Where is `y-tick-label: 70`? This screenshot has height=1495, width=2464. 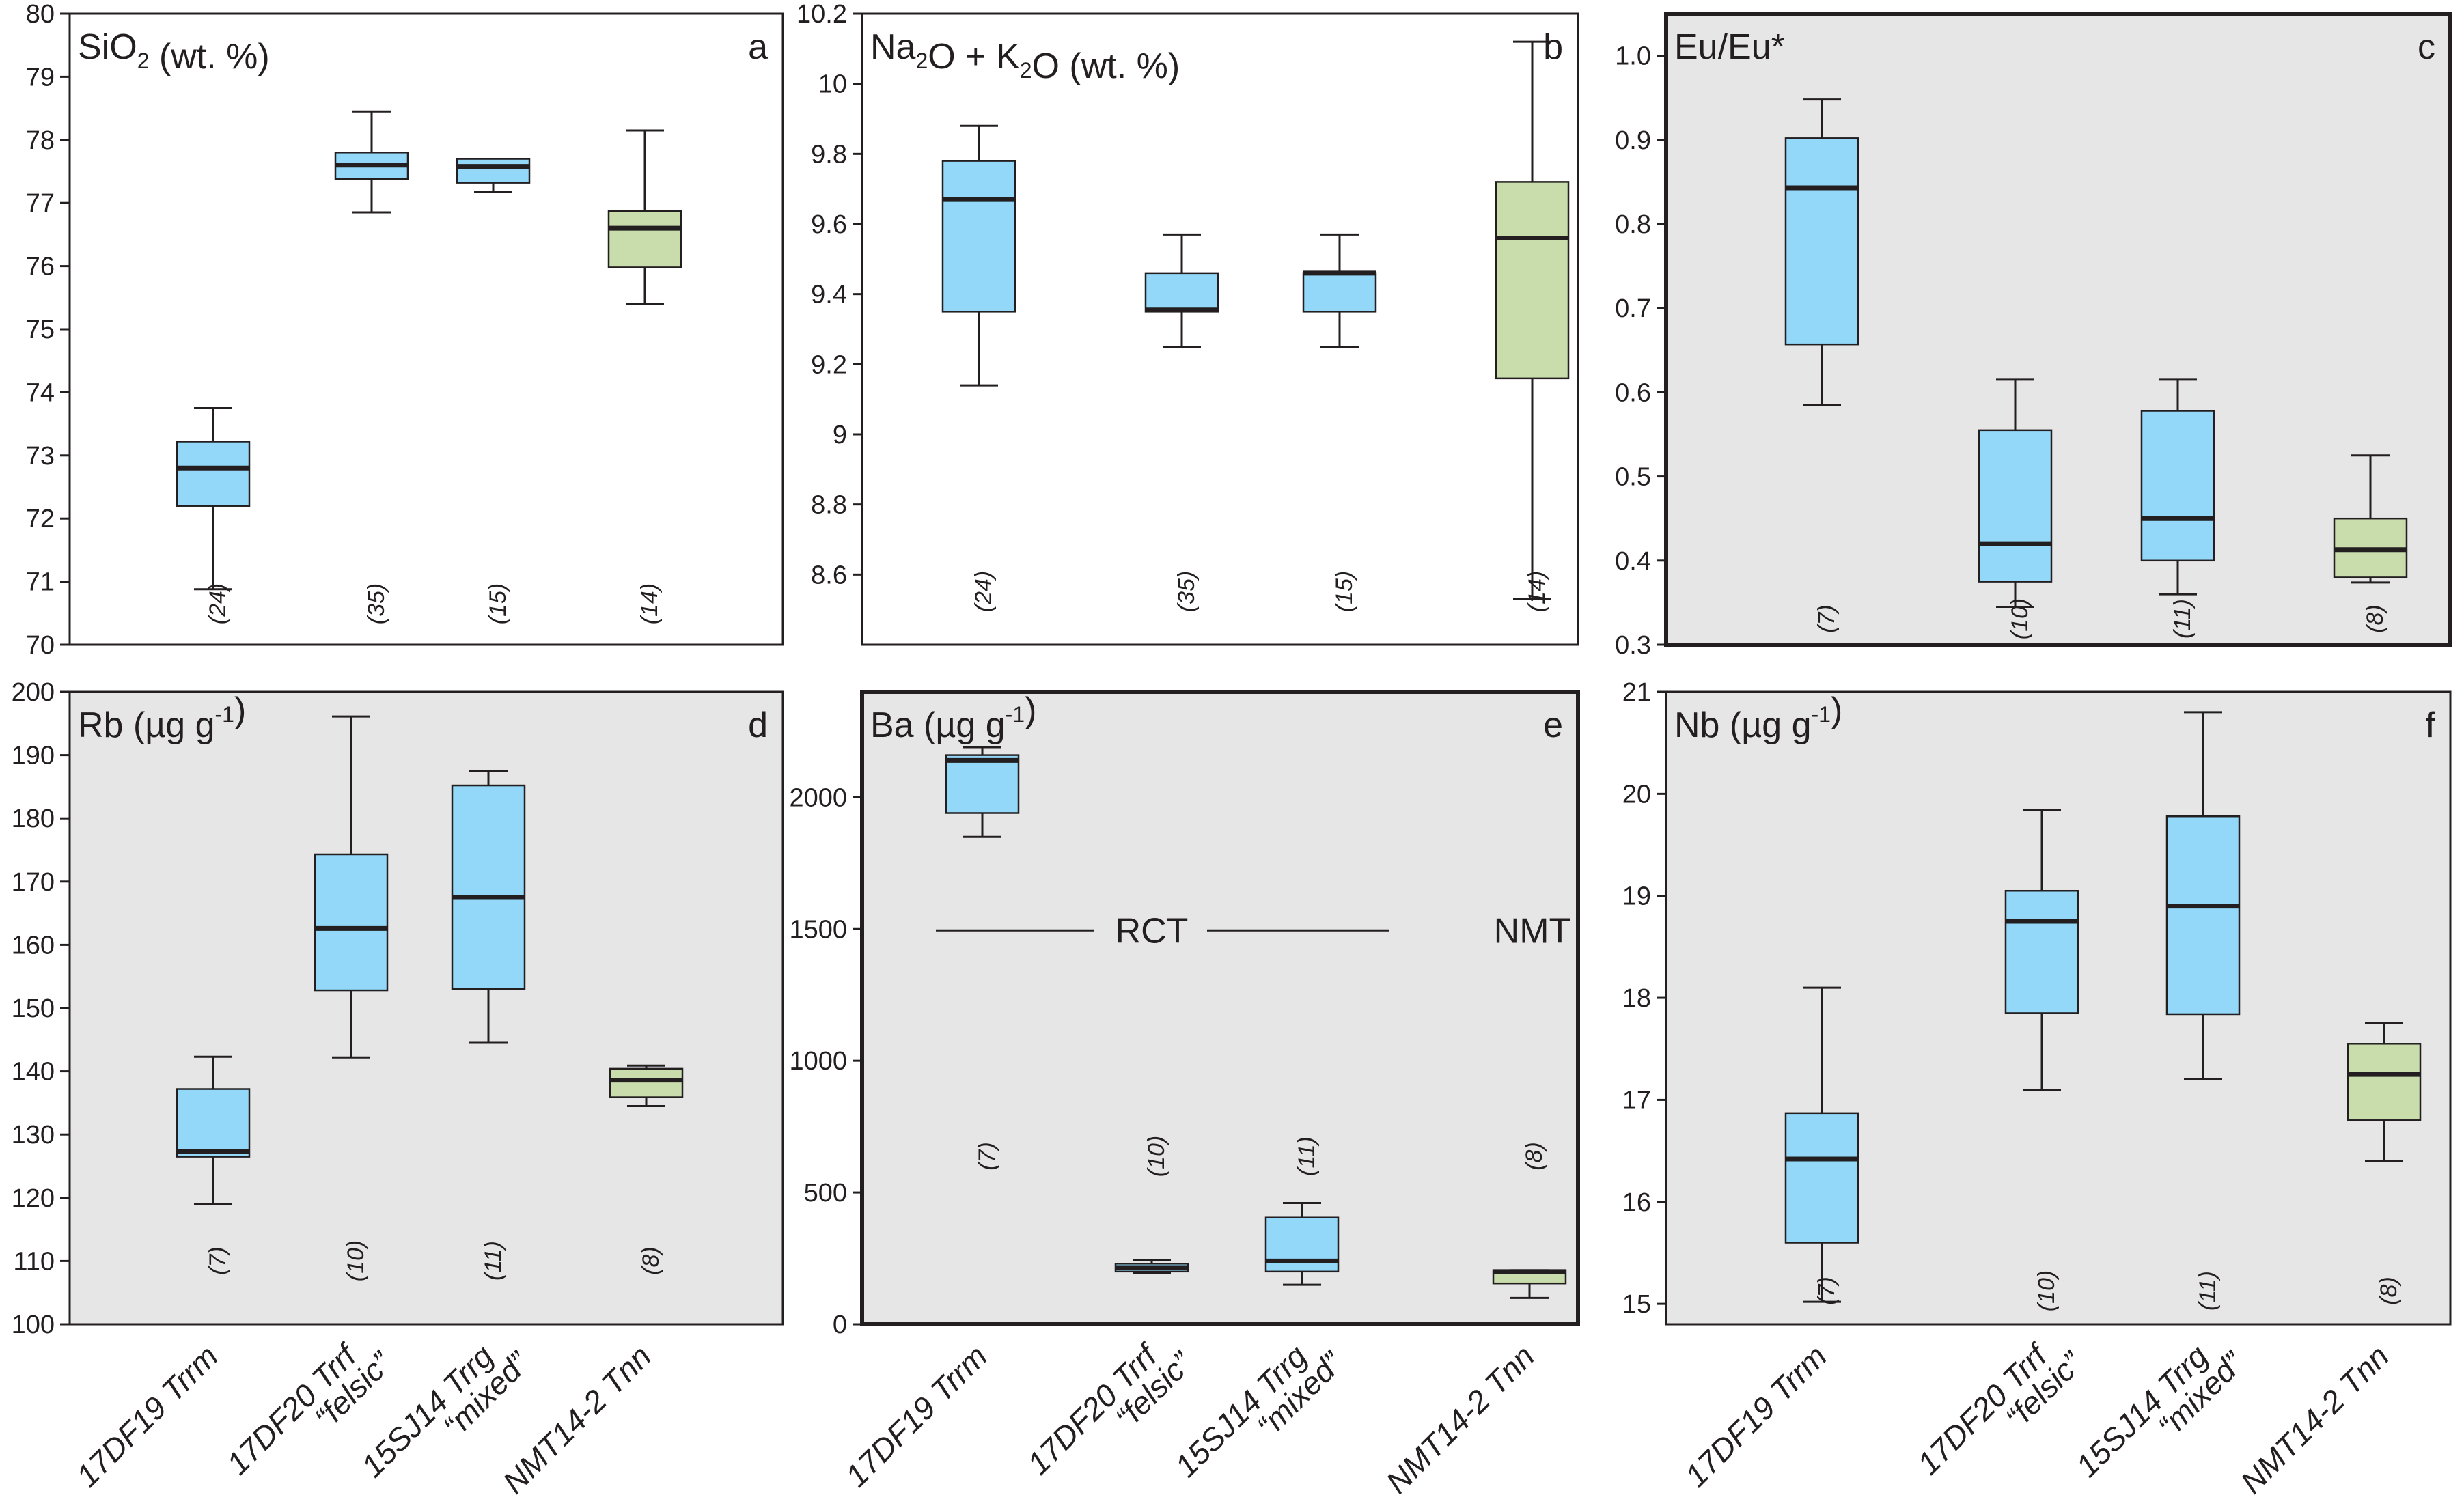 y-tick-label: 70 is located at coordinates (40, 645).